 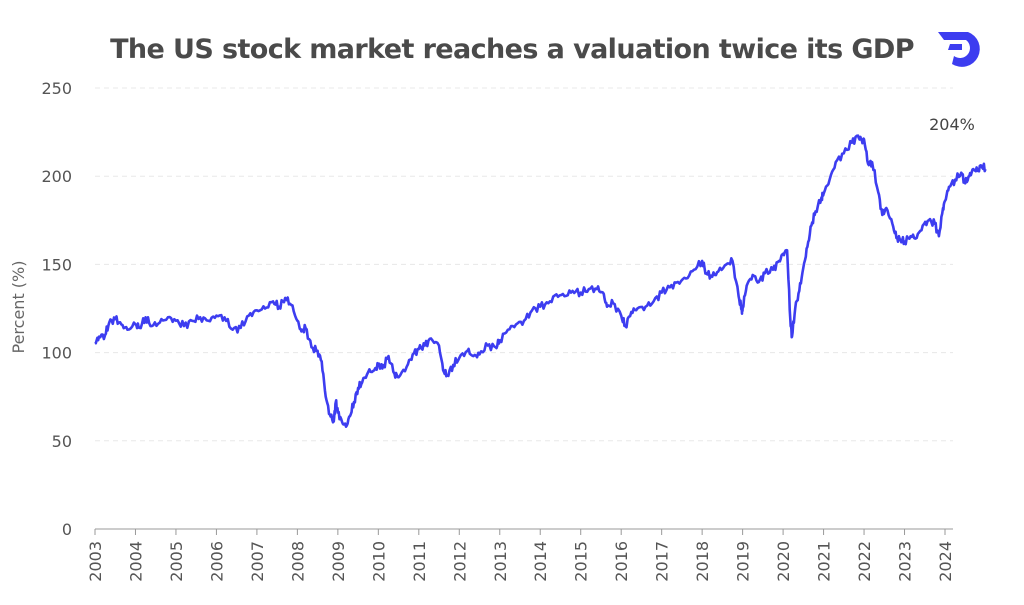 I want to click on x-tick-label: 2024, so click(x=945, y=561).